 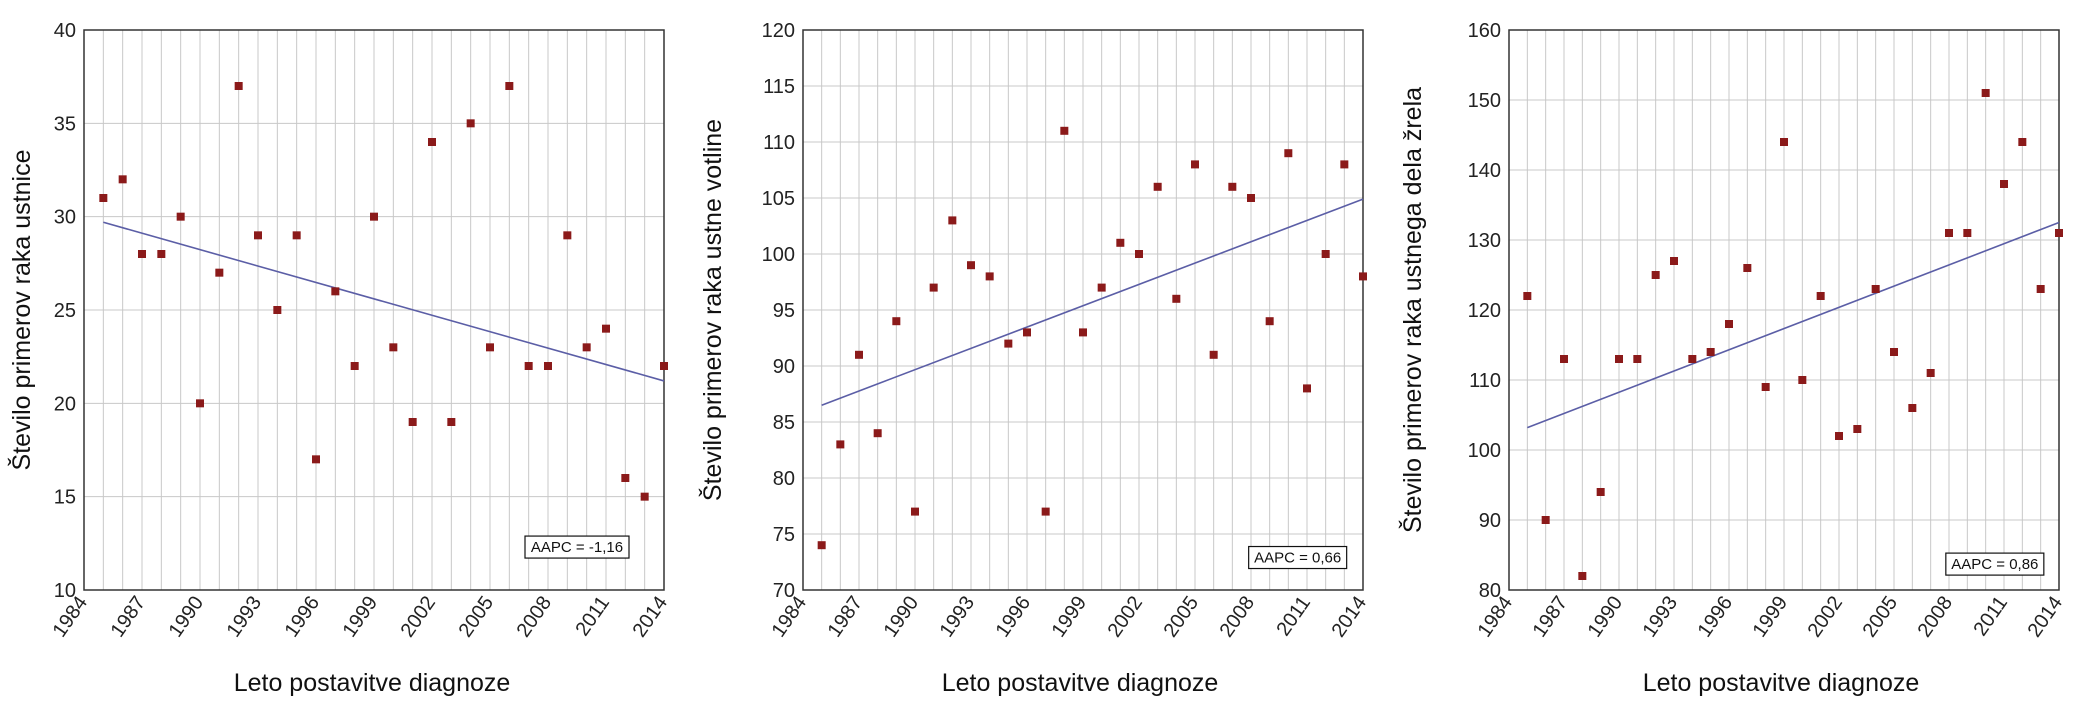 What do you see at coordinates (1126, 616) in the screenshot?
I see `x-tick-label: 2002` at bounding box center [1126, 616].